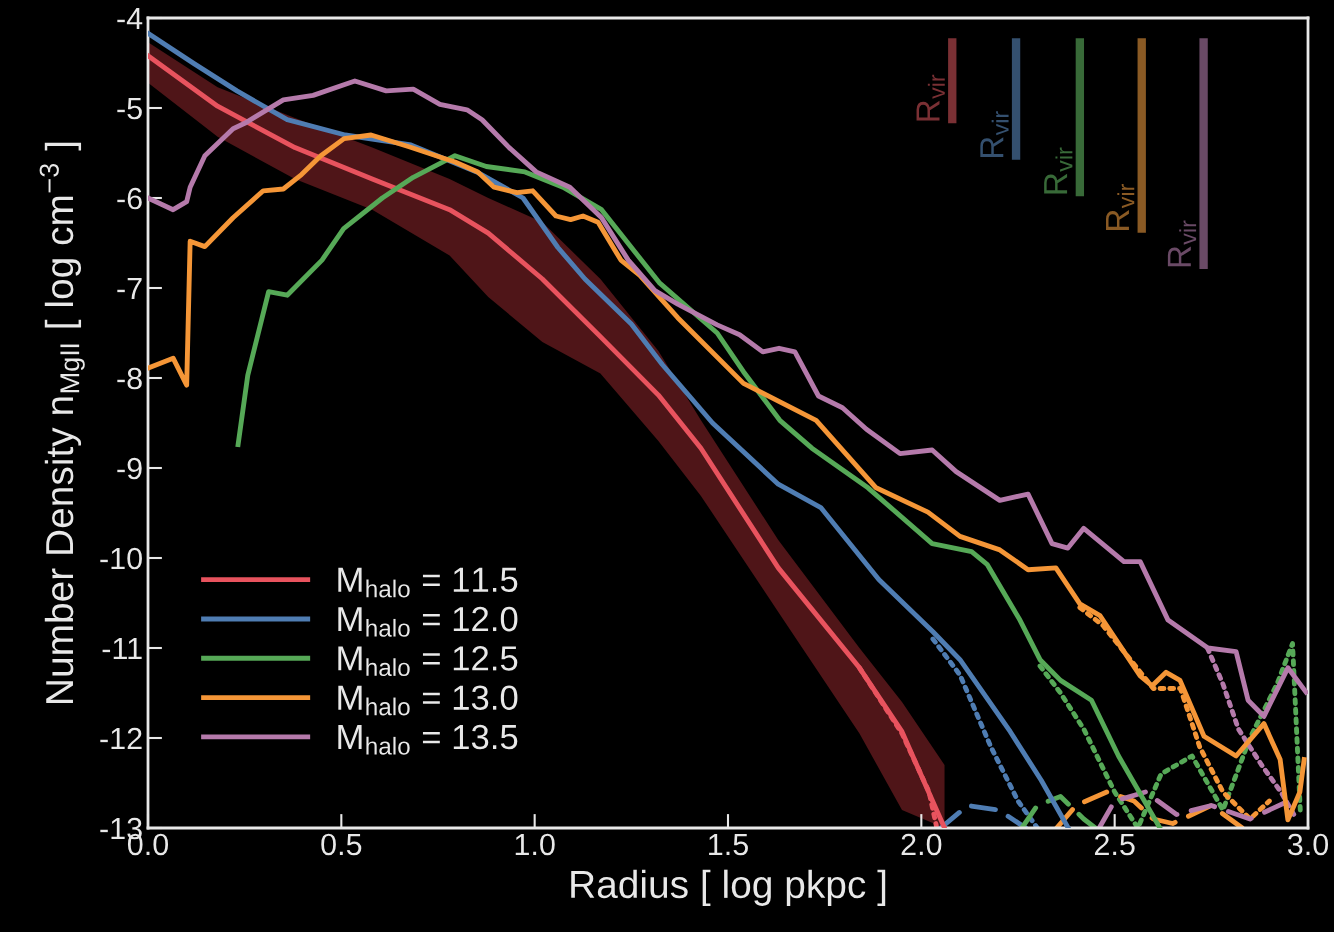 This screenshot has height=932, width=1334. Describe the element at coordinates (428, 661) in the screenshot. I see `legend-label: M$_{halo}$ = 12.5` at that location.